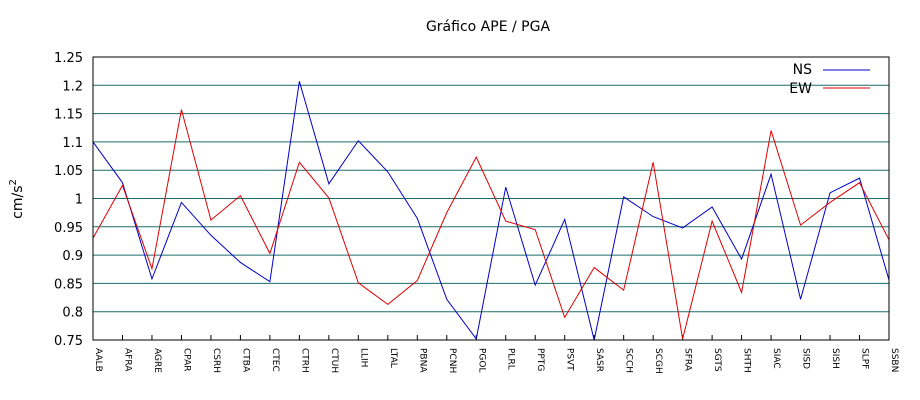  Describe the element at coordinates (68, 228) in the screenshot. I see `y-tick-label: 0.95` at that location.